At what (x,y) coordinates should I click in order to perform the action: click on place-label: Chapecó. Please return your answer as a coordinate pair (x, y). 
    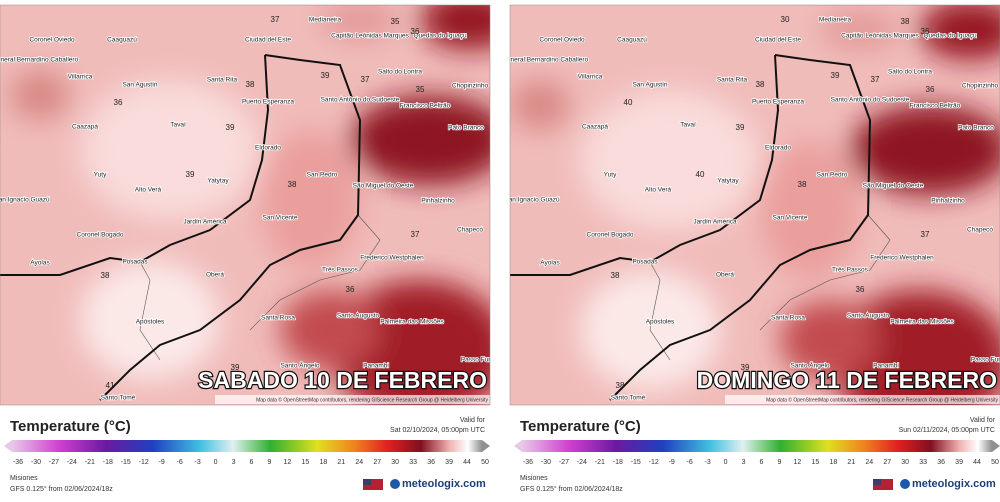
    Looking at the image, I should click on (980, 230).